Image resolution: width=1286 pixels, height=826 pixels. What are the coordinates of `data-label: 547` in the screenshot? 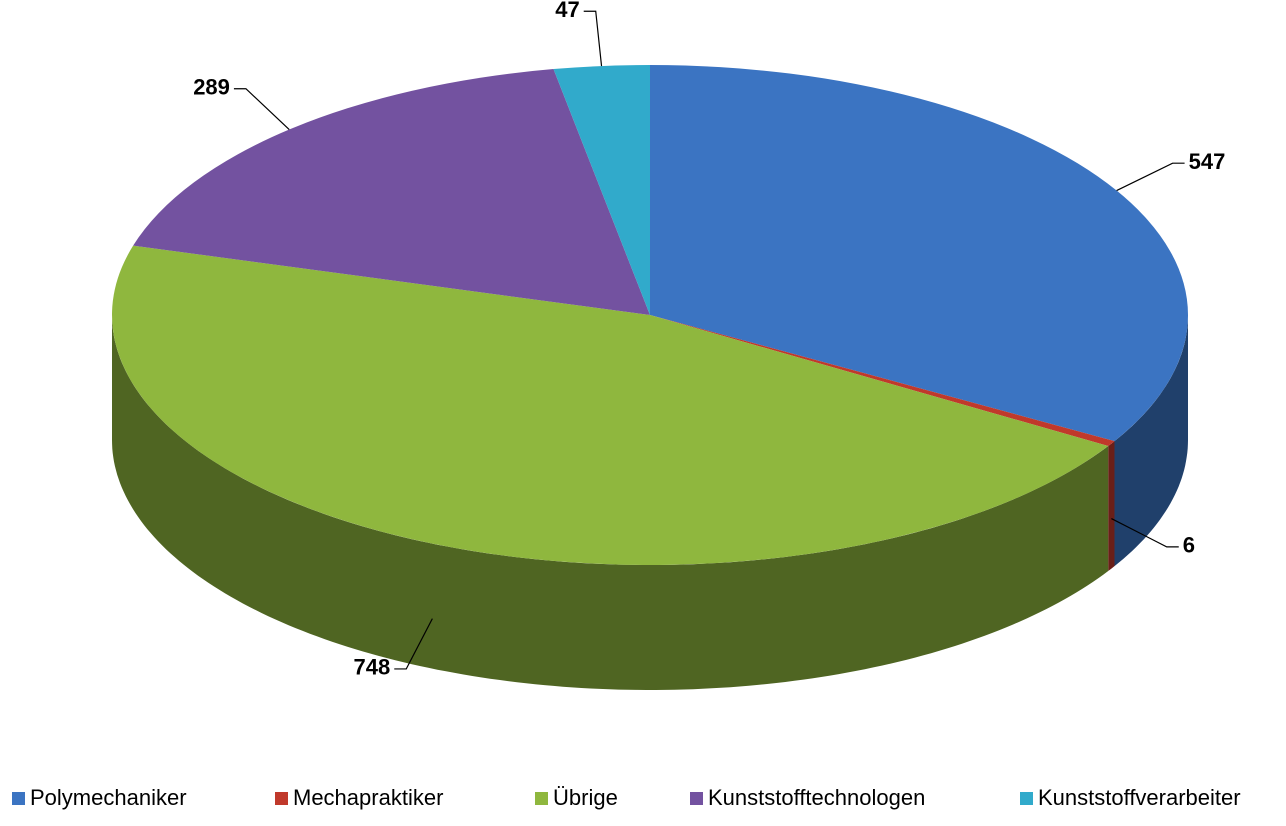 It's located at (1207, 161).